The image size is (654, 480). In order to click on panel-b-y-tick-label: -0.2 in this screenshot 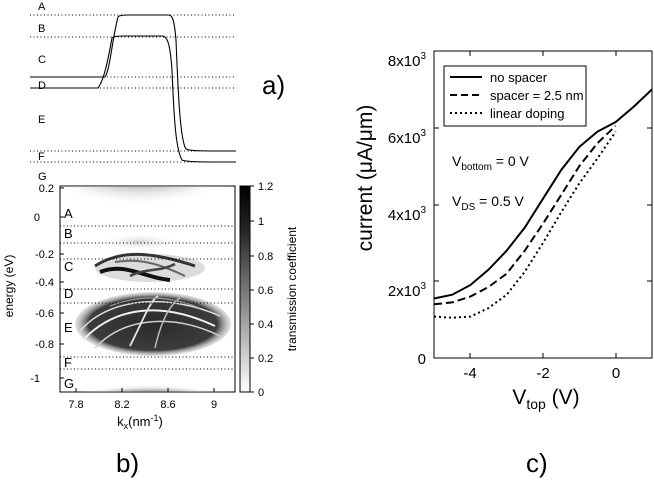, I will do `click(44, 255)`.